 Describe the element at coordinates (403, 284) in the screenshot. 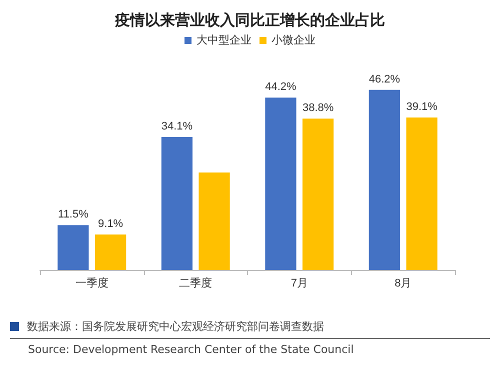

I see `x-tick-label: 8月` at that location.